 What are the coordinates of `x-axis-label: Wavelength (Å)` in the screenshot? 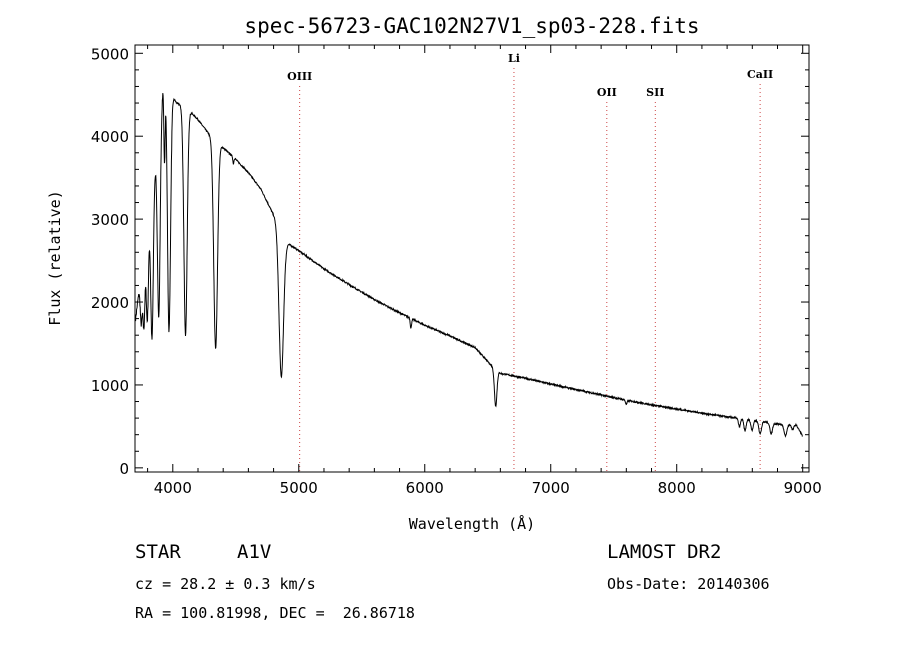 It's located at (472, 523).